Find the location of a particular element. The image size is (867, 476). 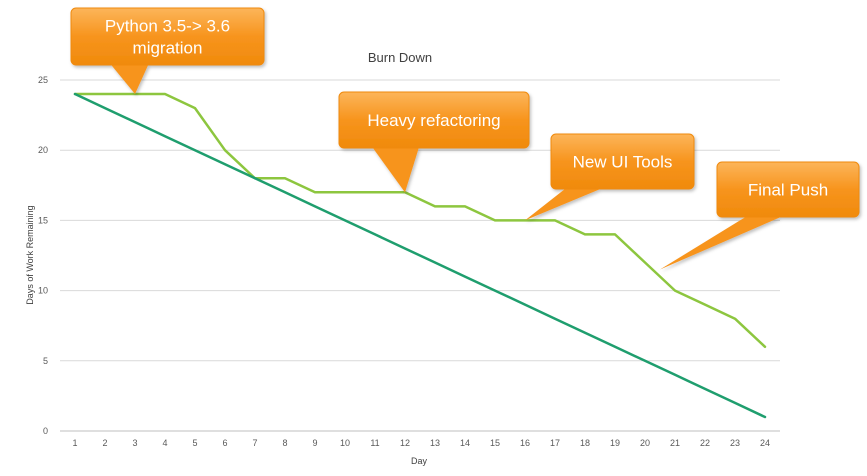

x-tick-label: 14 is located at coordinates (465, 443).